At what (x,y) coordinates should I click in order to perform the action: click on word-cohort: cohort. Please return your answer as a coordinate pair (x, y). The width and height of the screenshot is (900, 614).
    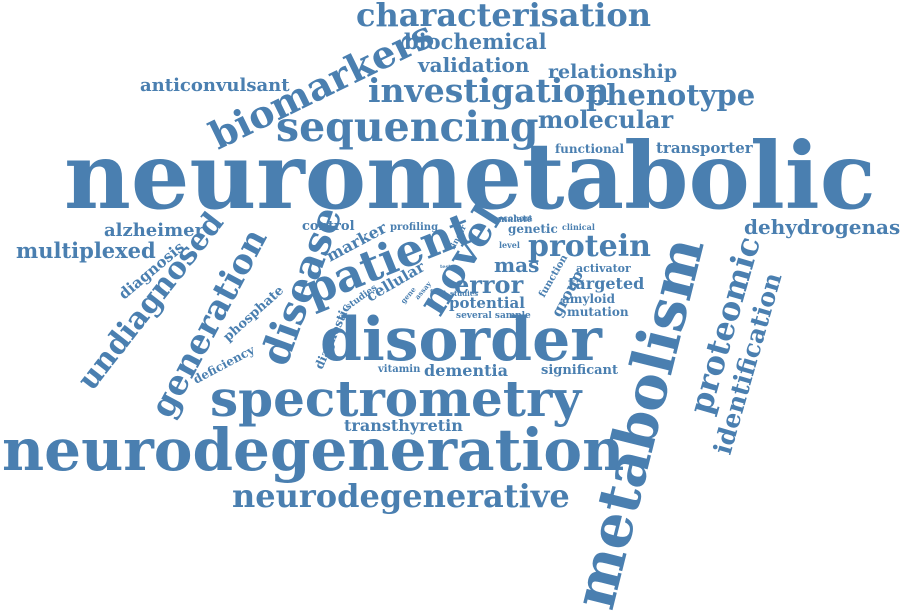
    Looking at the image, I should click on (518, 218).